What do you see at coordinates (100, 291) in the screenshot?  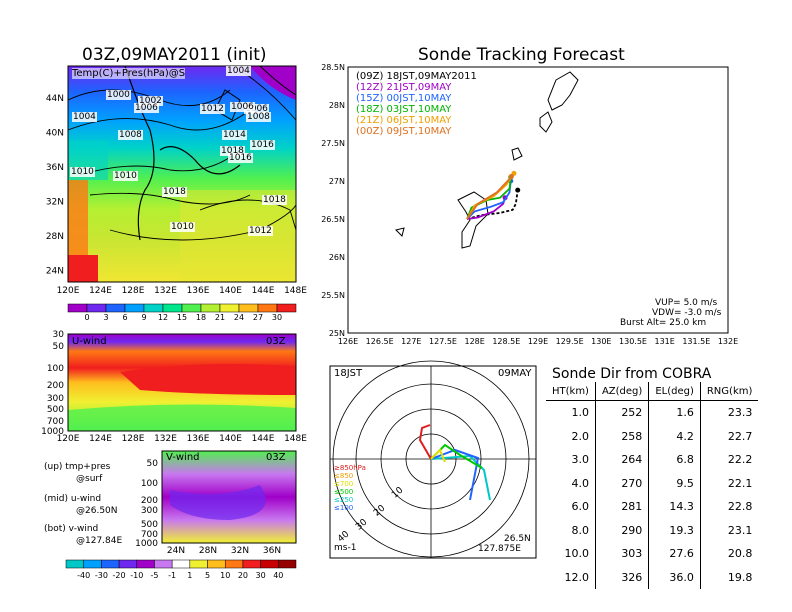 I see `map-x-tick: 124E` at bounding box center [100, 291].